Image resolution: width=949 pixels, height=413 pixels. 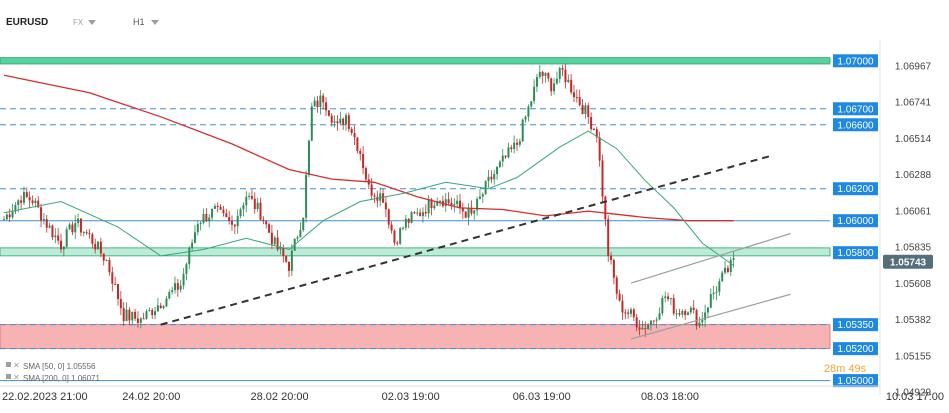 What do you see at coordinates (16, 377) in the screenshot?
I see `sma200-remove-icon: ✕` at bounding box center [16, 377].